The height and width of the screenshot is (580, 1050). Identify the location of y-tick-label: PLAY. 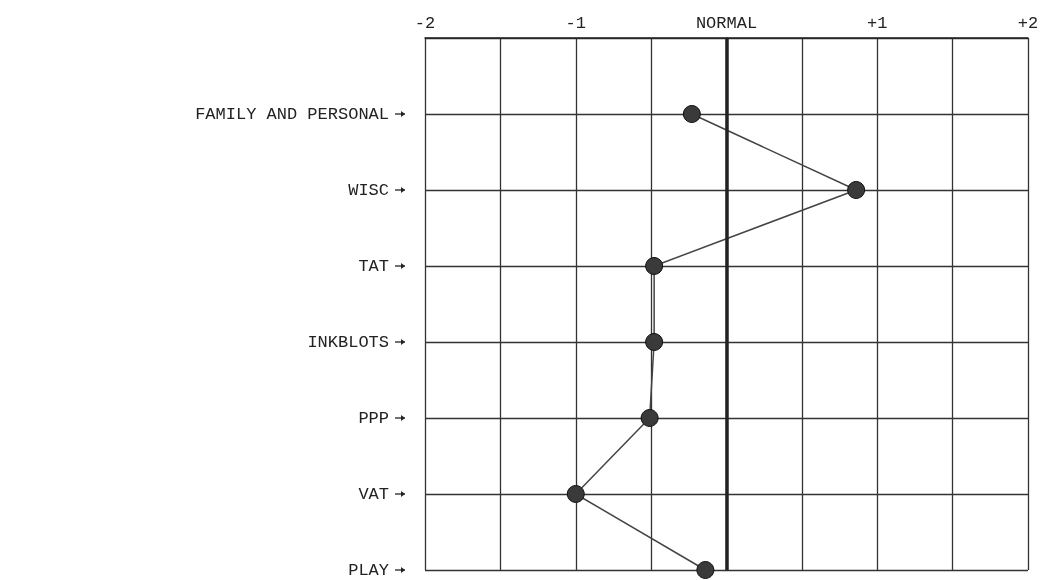
(368, 570).